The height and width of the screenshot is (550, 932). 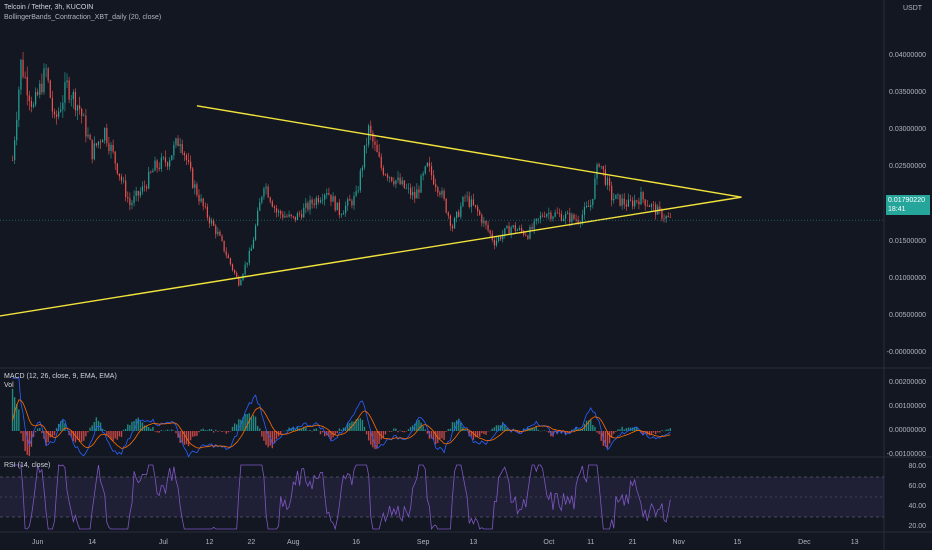 I want to click on vol-label: Vol, so click(x=9, y=385).